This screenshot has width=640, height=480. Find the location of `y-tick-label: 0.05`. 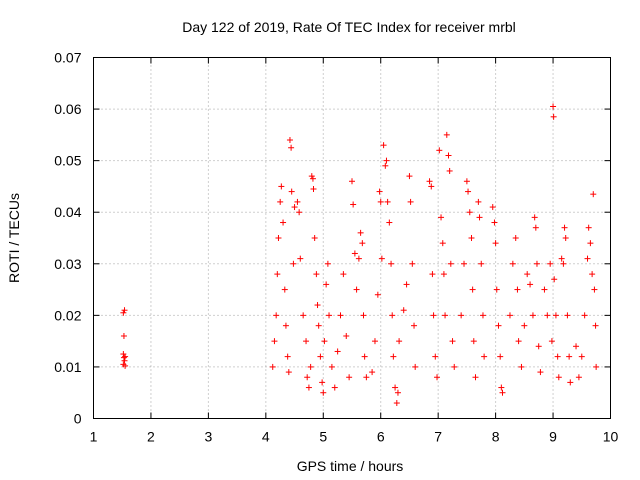

y-tick-label: 0.05 is located at coordinates (67, 161).